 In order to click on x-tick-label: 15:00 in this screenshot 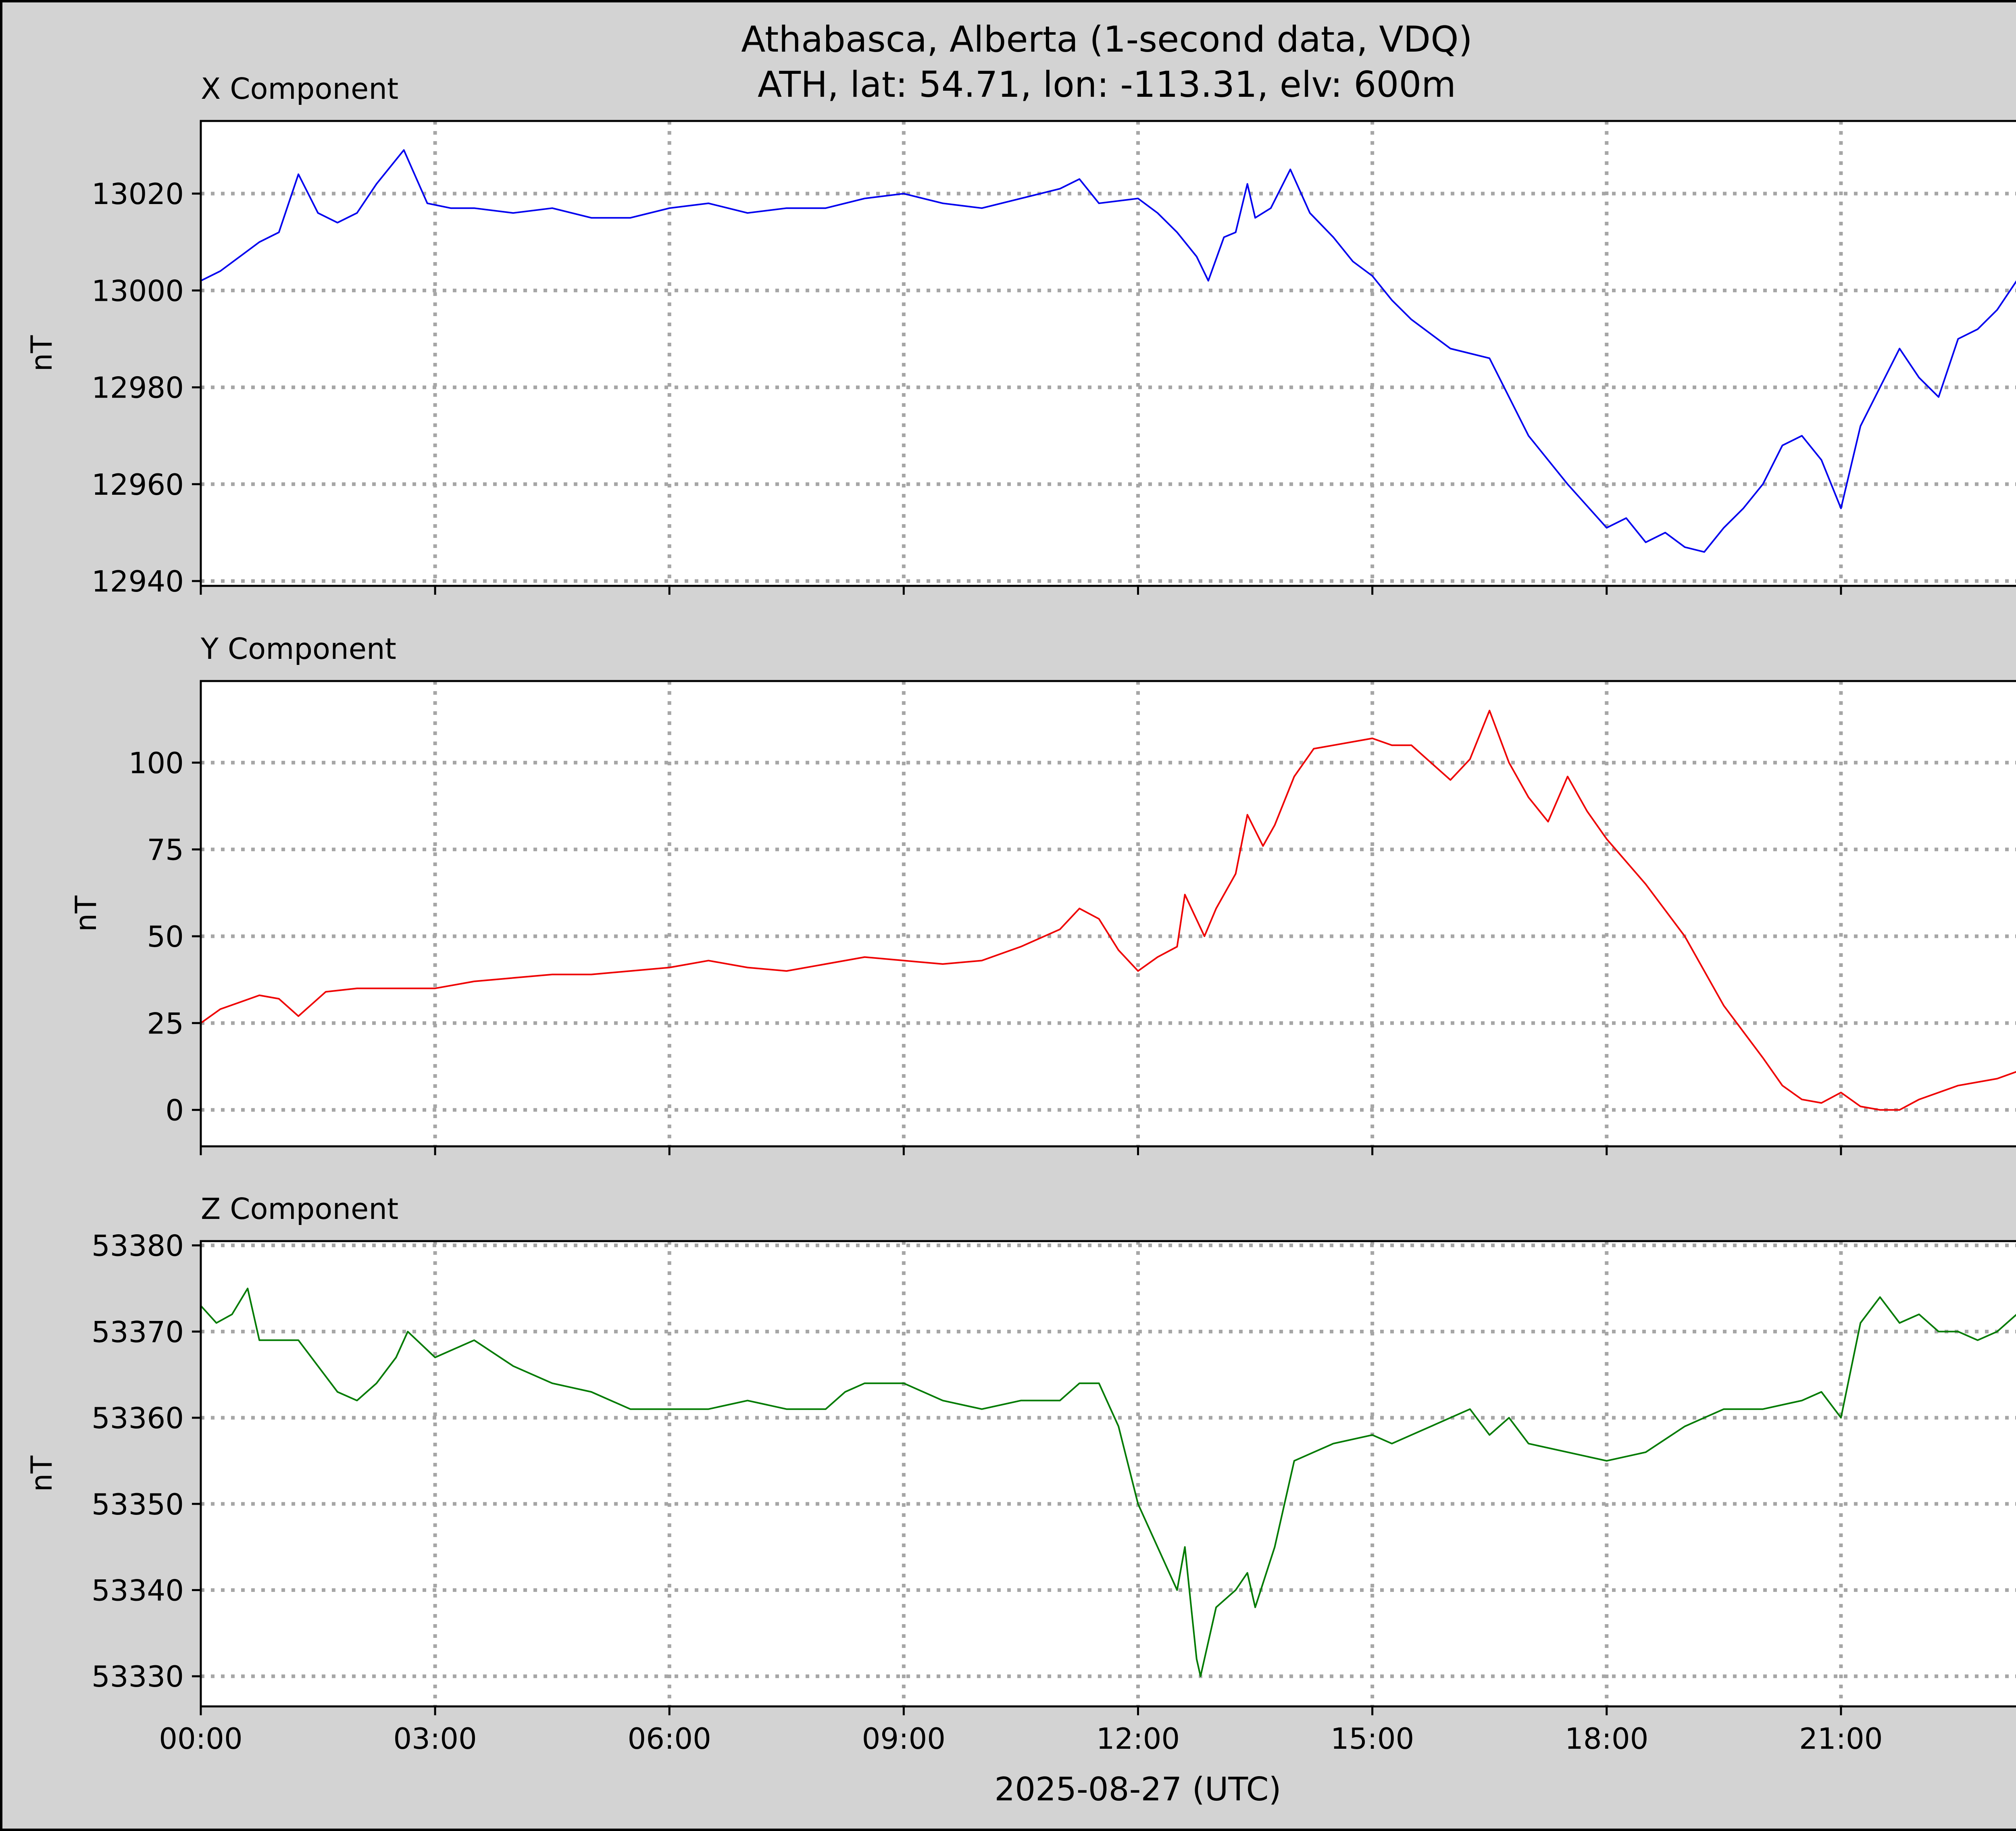, I will do `click(1372, 1739)`.